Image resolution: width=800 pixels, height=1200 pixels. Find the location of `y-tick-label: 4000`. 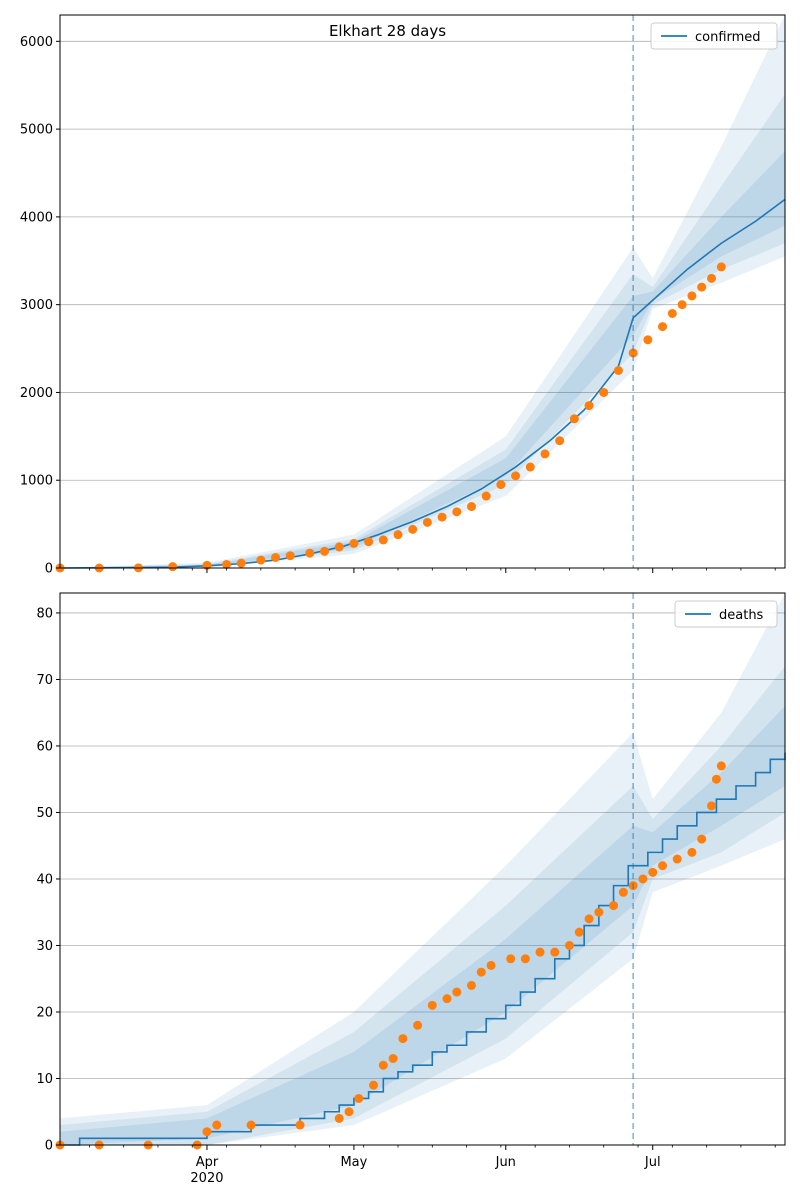

y-tick-label: 4000 is located at coordinates (36, 217).